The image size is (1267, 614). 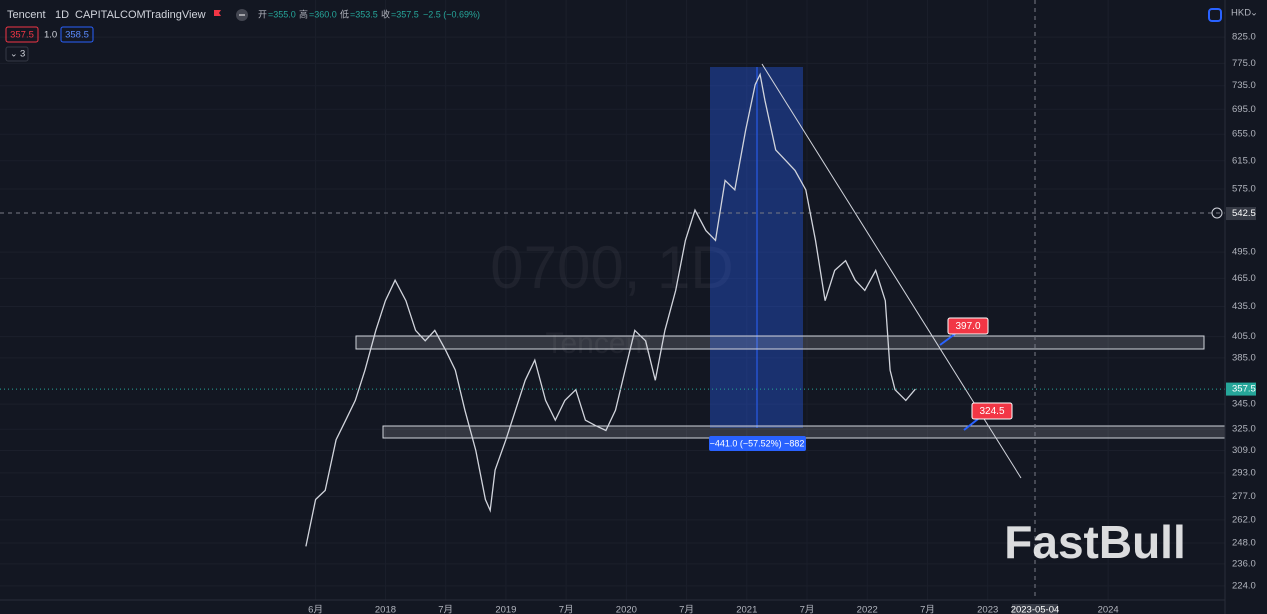 What do you see at coordinates (598, 343) in the screenshot?
I see `watermark-name: Tencent` at bounding box center [598, 343].